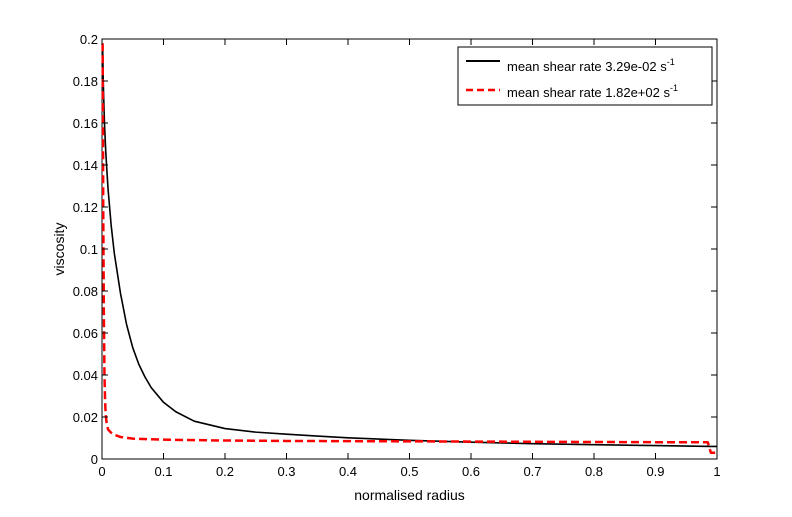 Image resolution: width=792 pixels, height=517 pixels. I want to click on x-tick-label: 0.2, so click(225, 471).